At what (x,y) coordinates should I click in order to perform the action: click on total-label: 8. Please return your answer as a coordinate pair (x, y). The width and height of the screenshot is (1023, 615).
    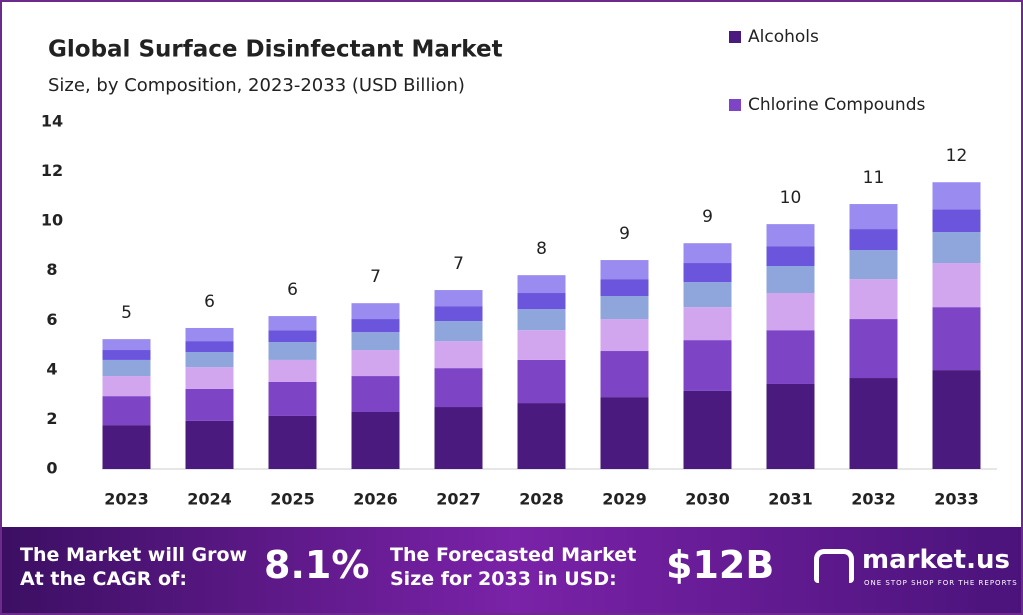
    Looking at the image, I should click on (541, 249).